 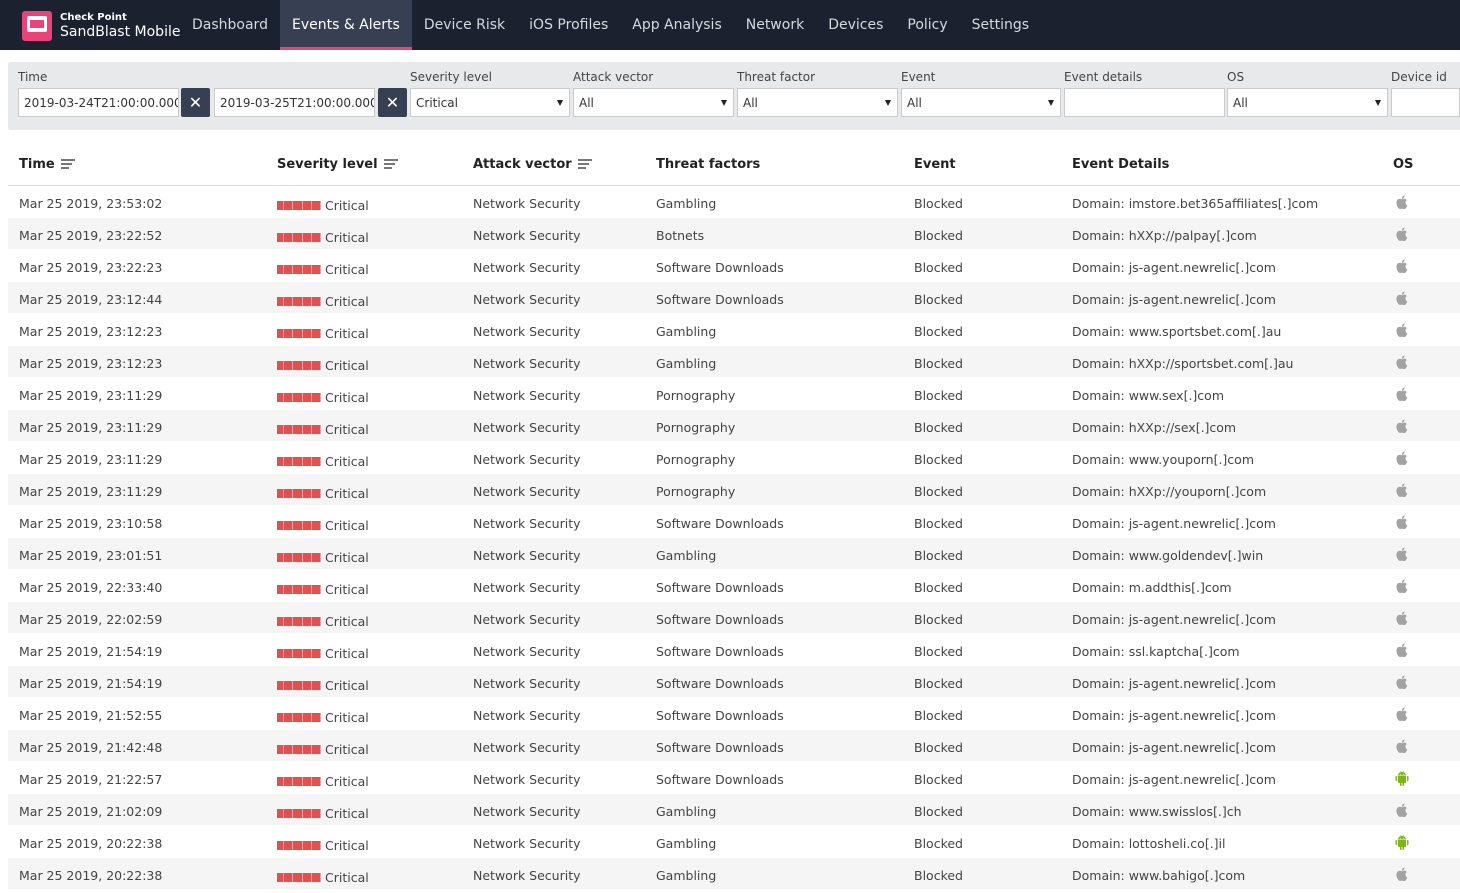 I want to click on nav-item-dashboard: Dashboard, so click(x=230, y=25).